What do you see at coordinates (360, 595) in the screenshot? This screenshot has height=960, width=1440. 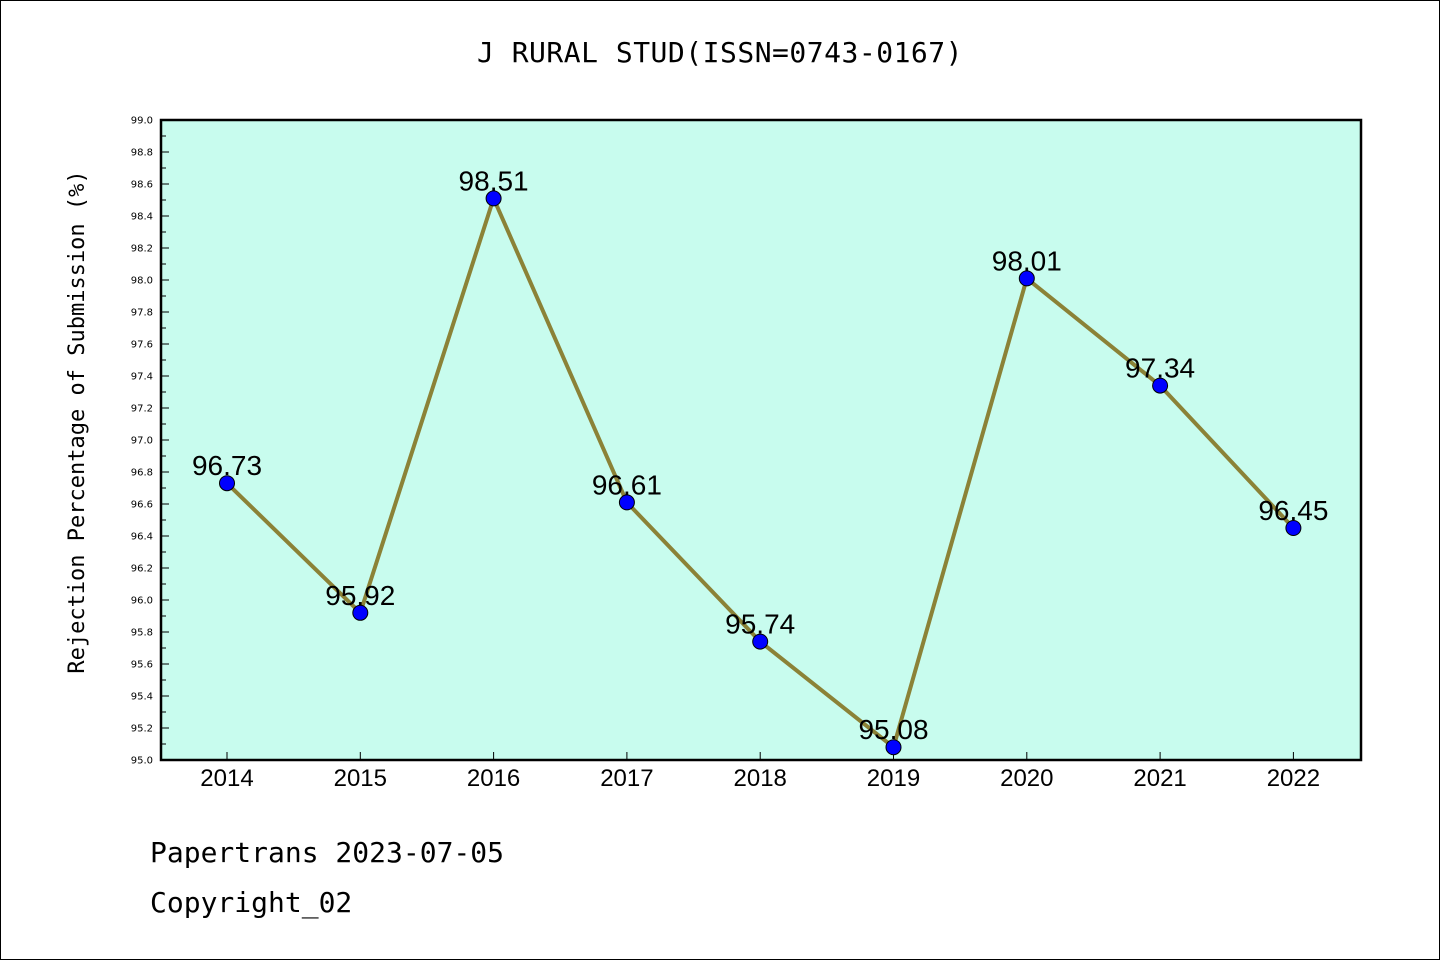 I see `data-label: 95.92` at bounding box center [360, 595].